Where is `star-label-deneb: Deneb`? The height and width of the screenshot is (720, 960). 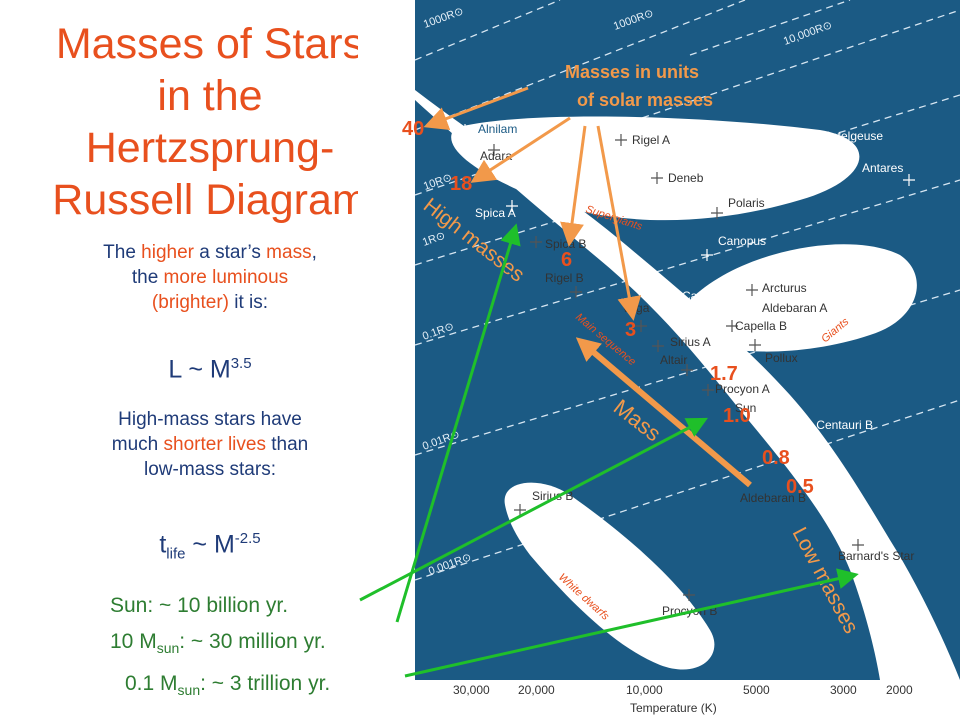
star-label-deneb: Deneb is located at coordinates (686, 178).